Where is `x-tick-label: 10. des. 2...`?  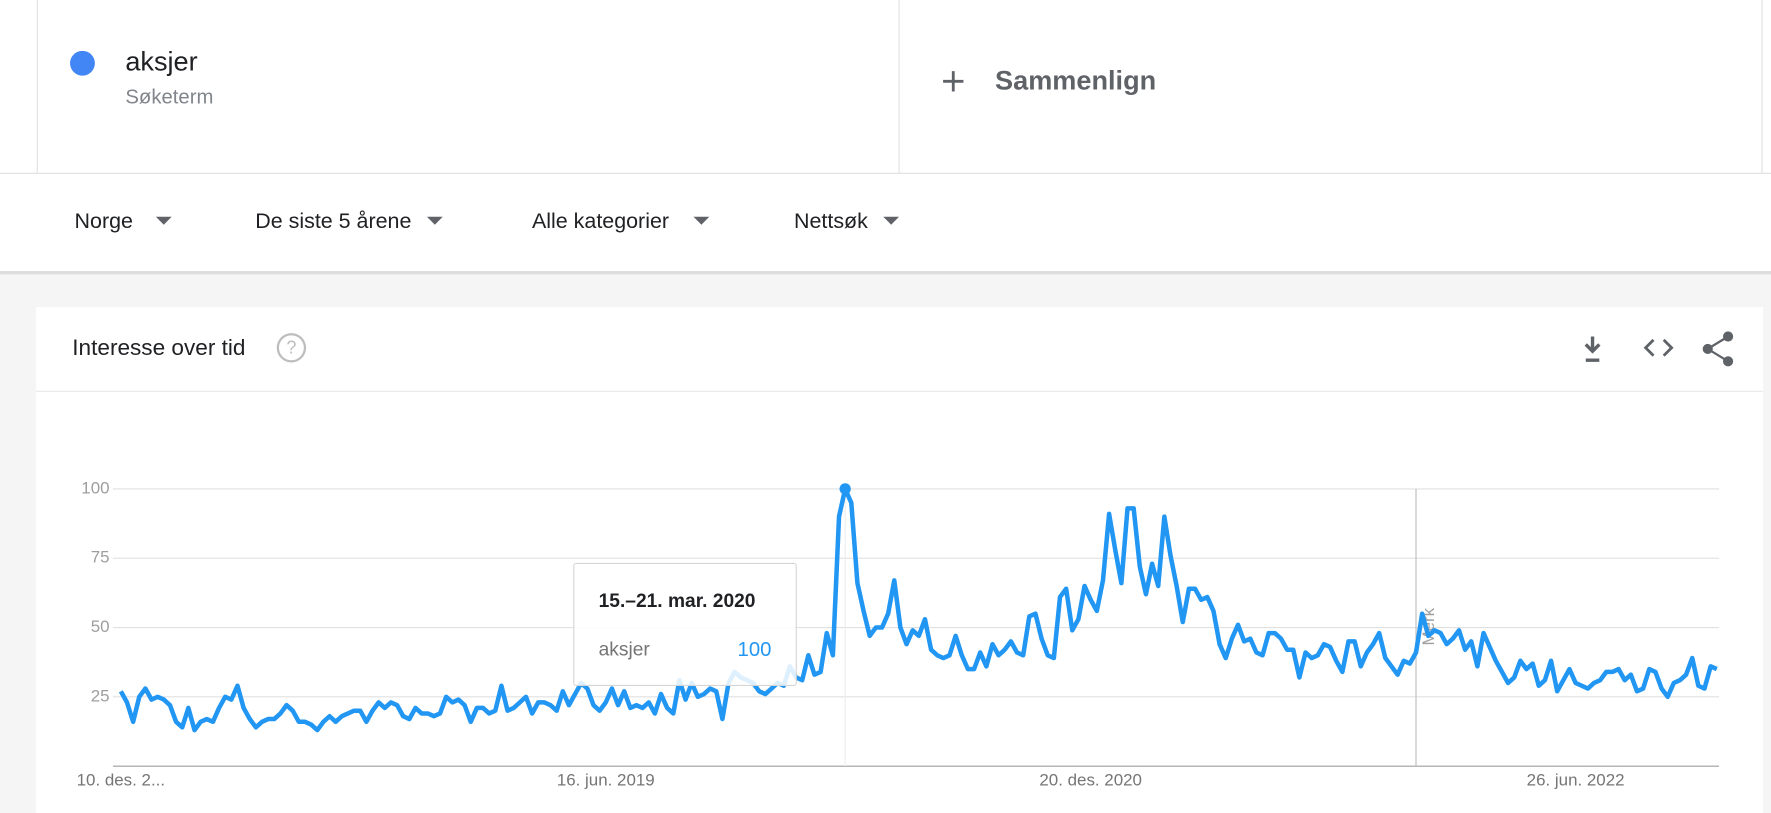
x-tick-label: 10. des. 2... is located at coordinates (121, 779).